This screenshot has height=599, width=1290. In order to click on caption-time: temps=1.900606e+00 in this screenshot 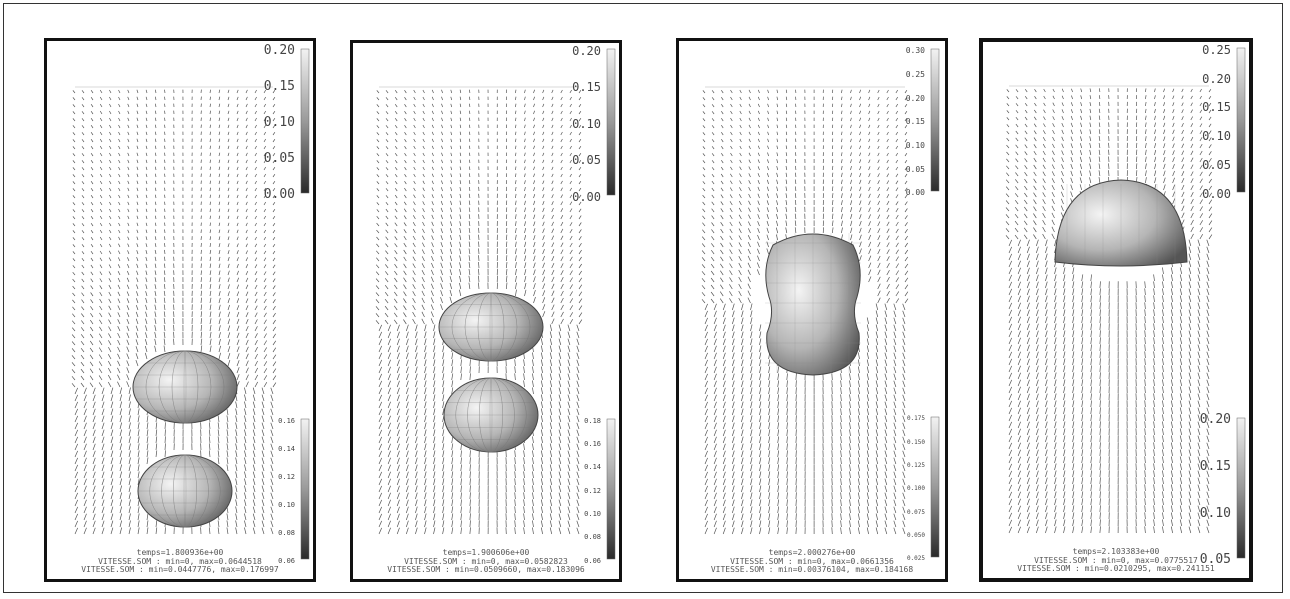, I will do `click(486, 553)`.